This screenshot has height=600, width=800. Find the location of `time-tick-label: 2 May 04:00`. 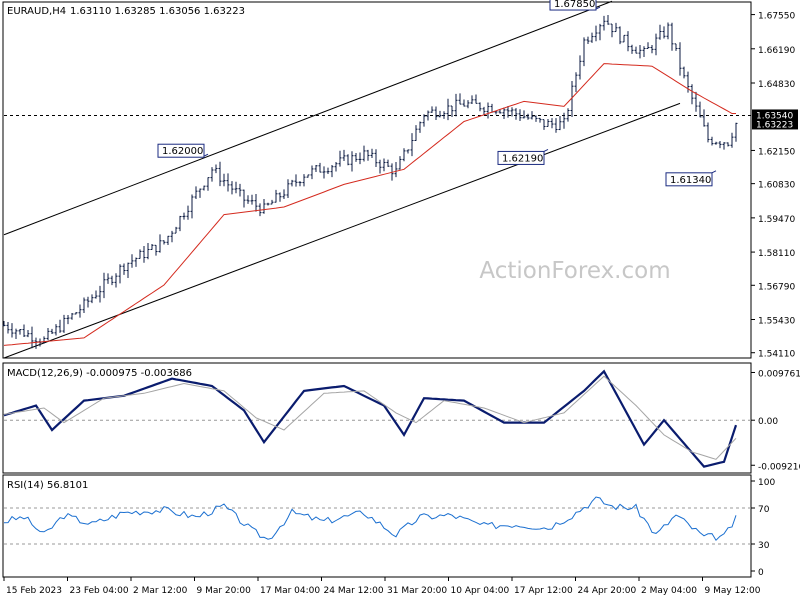

time-tick-label: 2 May 04:00 is located at coordinates (669, 591).